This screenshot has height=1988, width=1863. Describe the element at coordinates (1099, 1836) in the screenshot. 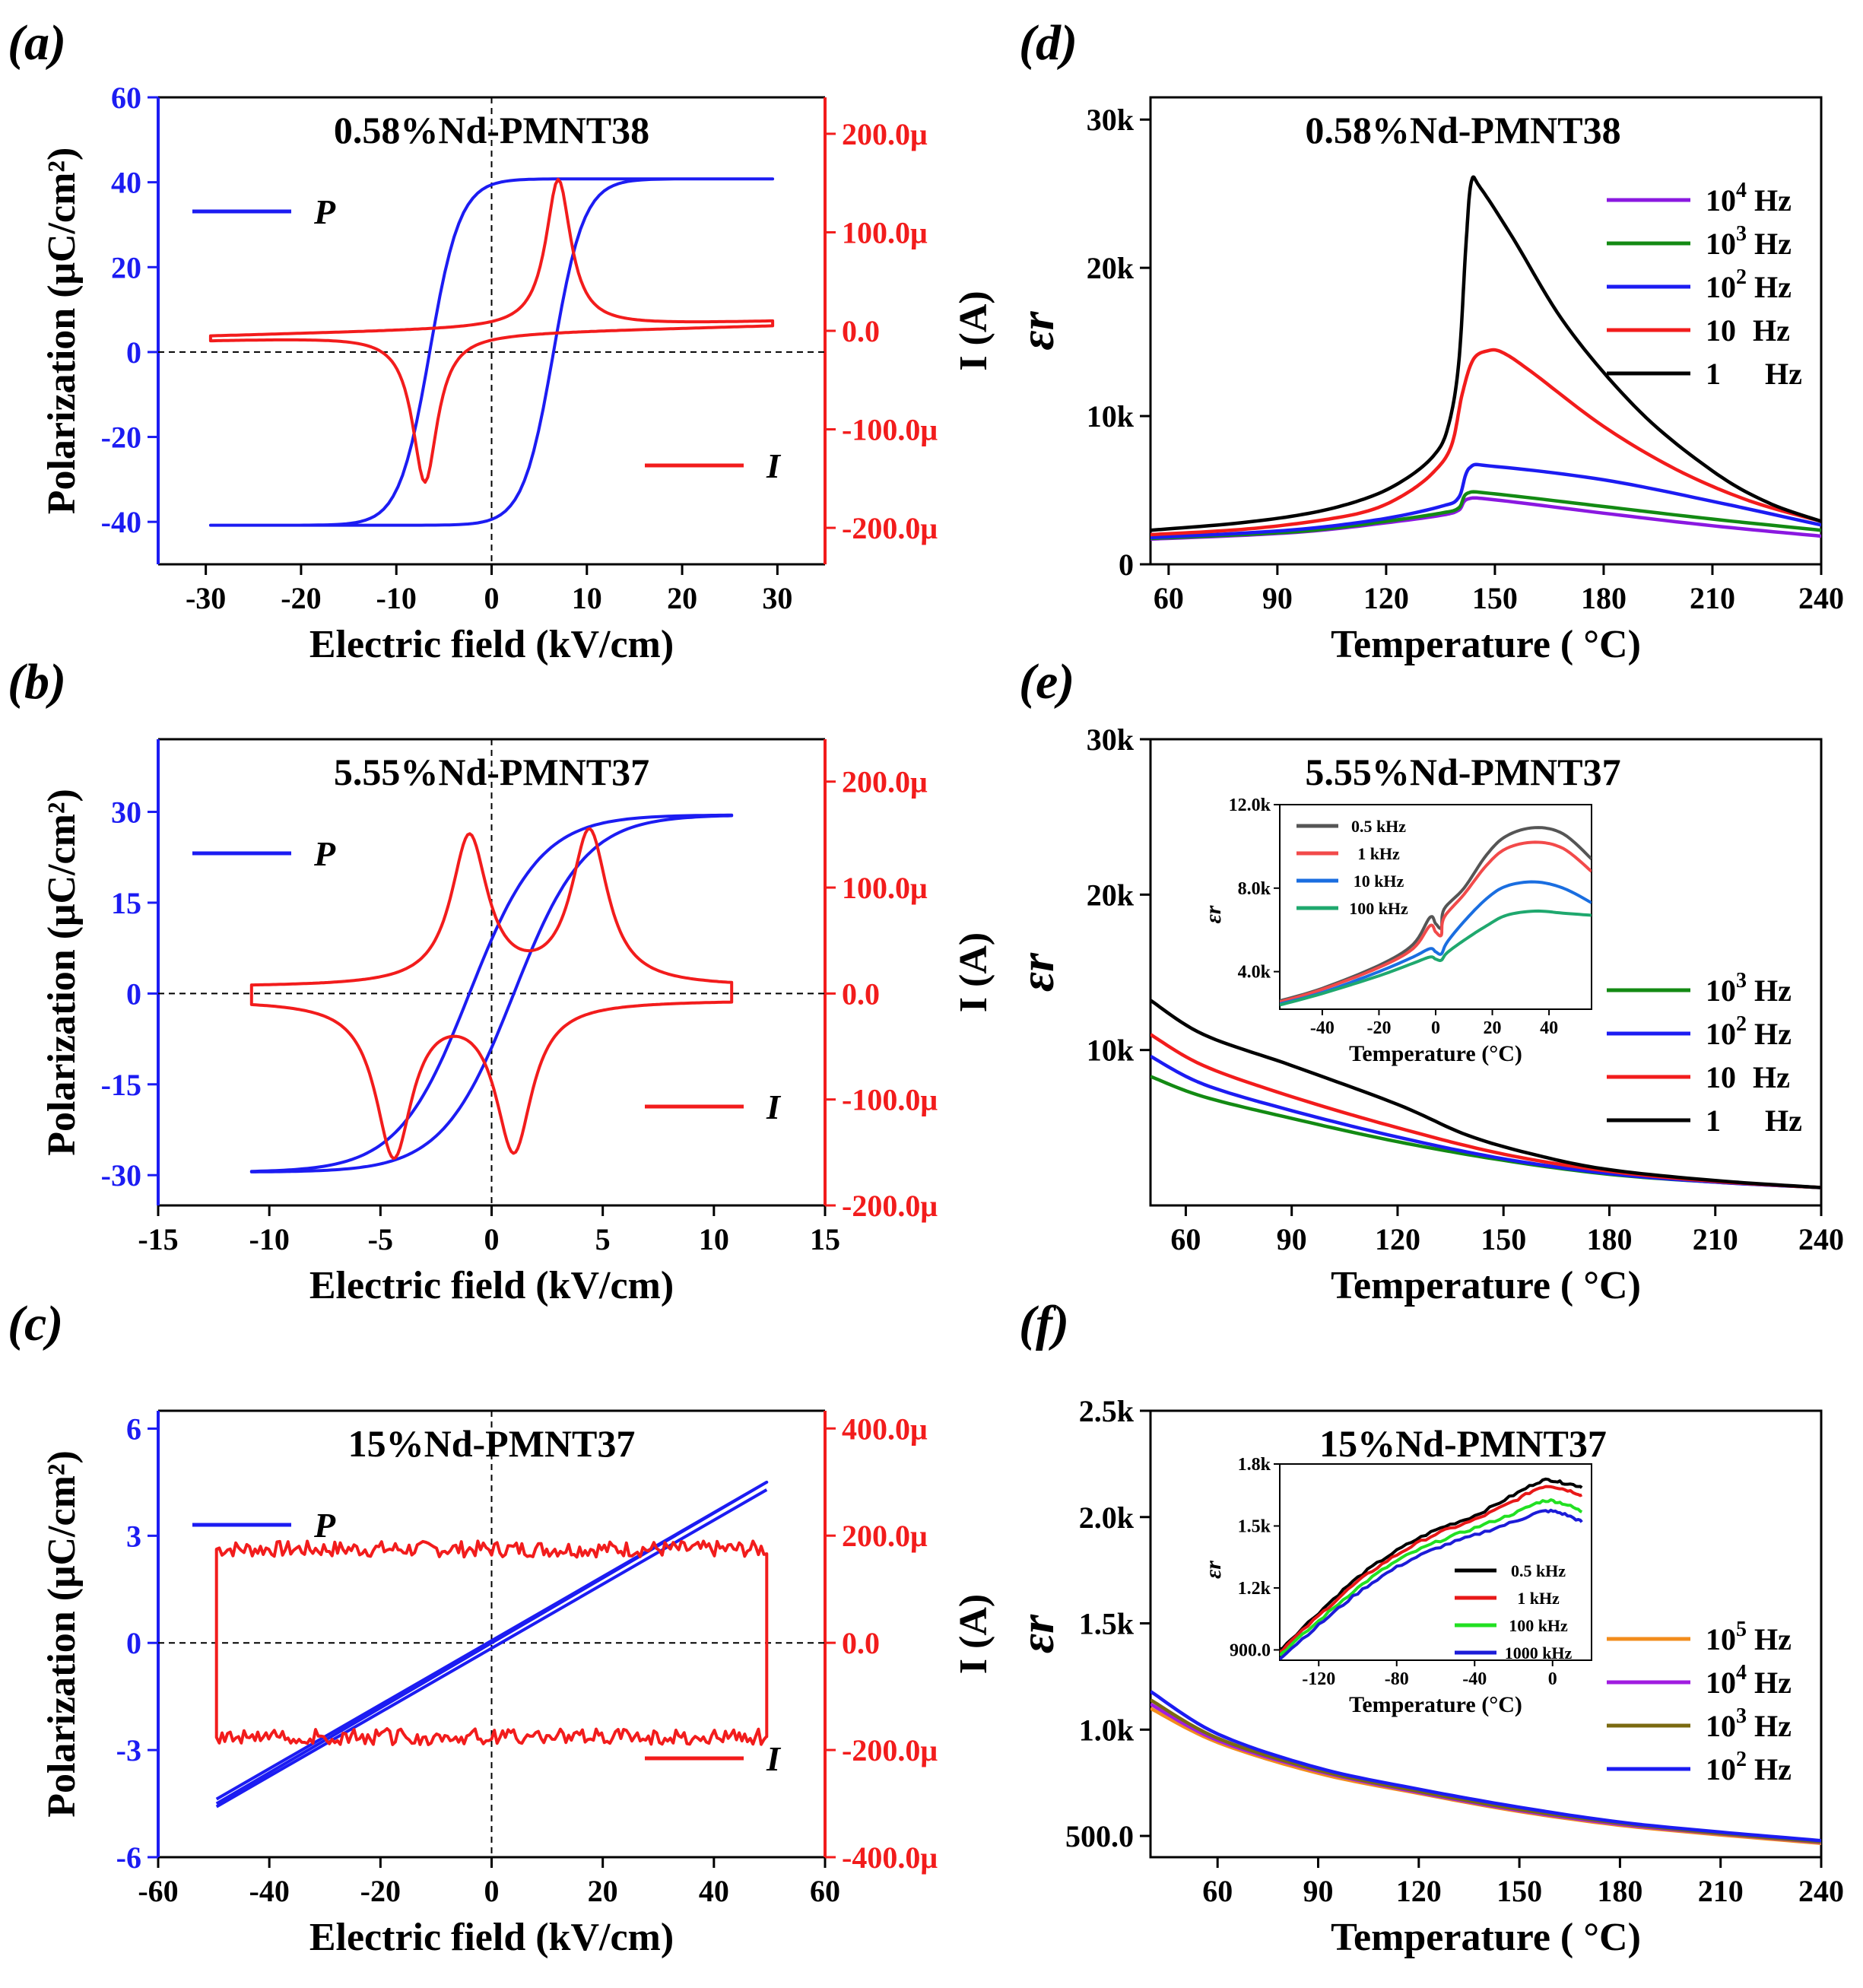

I see `y-tick-label: 500.0` at that location.